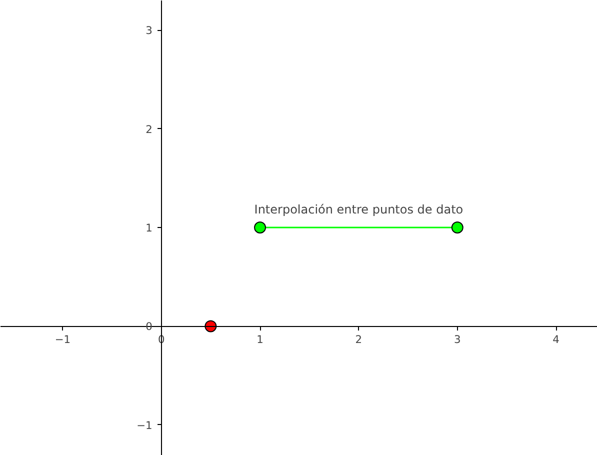 The width and height of the screenshot is (597, 455). I want to click on x-tick-label: −1, so click(62, 339).